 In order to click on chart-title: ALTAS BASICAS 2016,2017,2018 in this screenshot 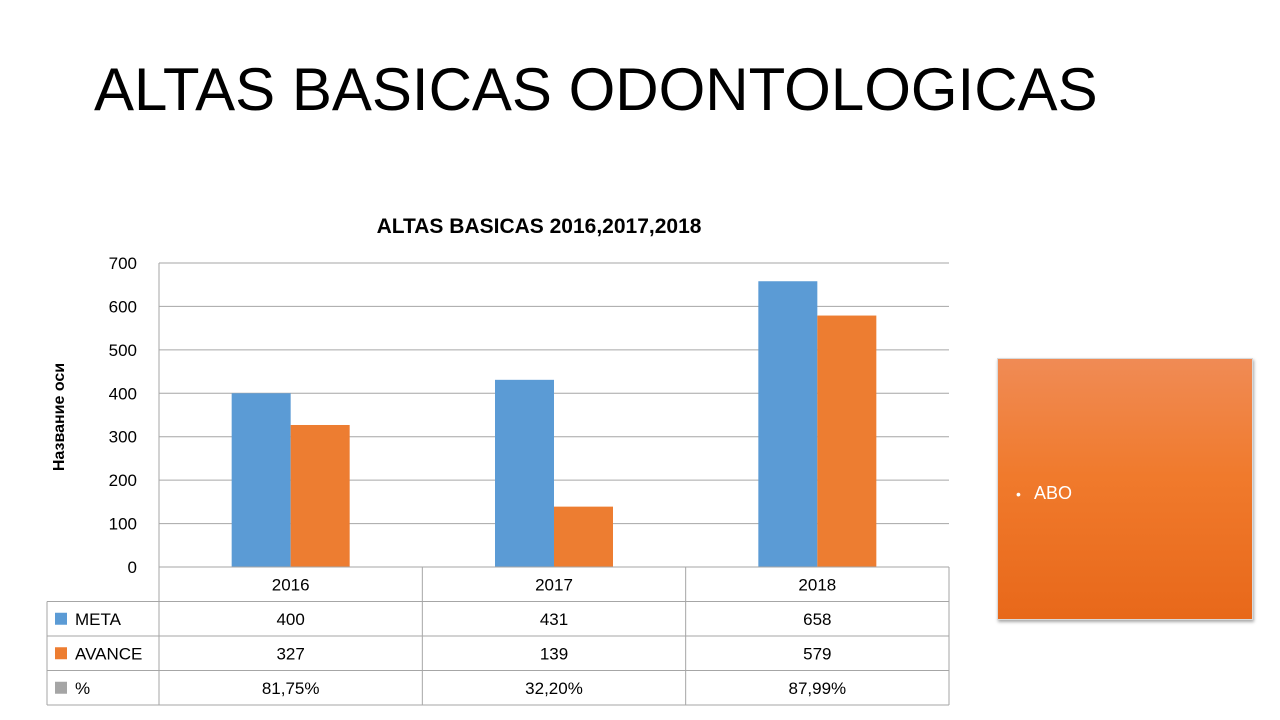, I will do `click(539, 226)`.